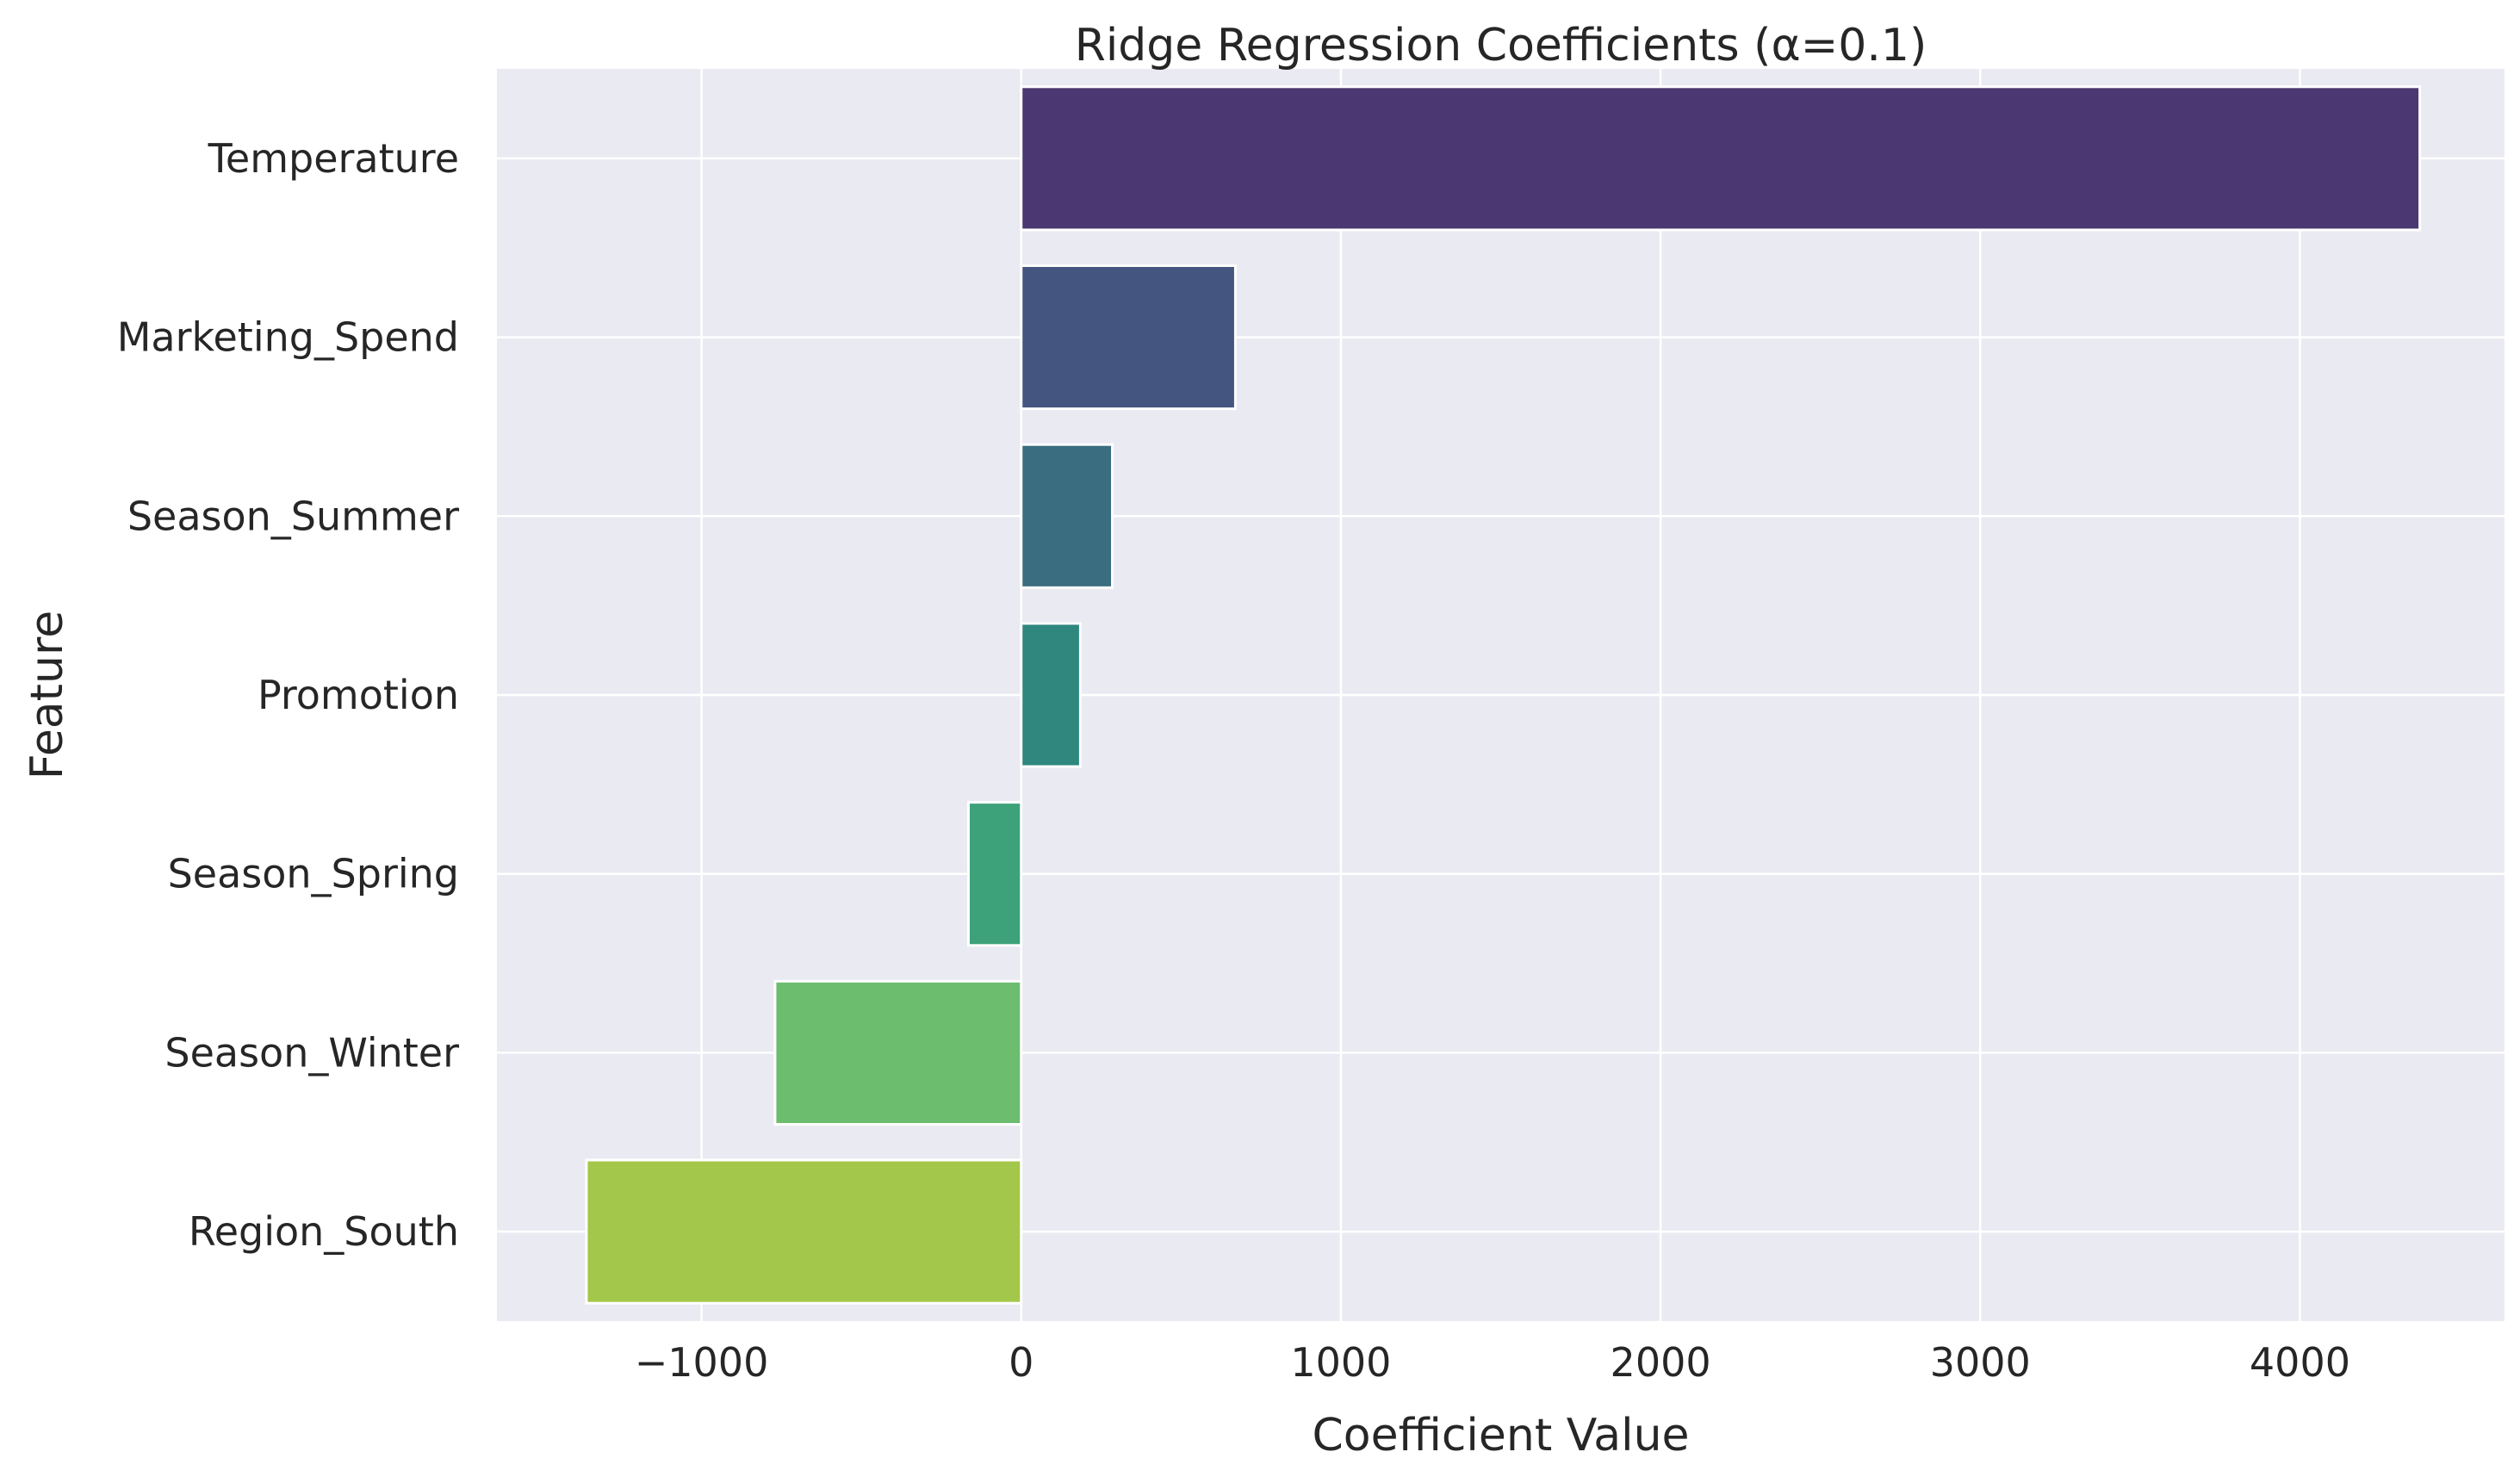 The height and width of the screenshot is (1483, 2520). Describe the element at coordinates (324, 1231) in the screenshot. I see `y-tick-label: Region_South` at that location.